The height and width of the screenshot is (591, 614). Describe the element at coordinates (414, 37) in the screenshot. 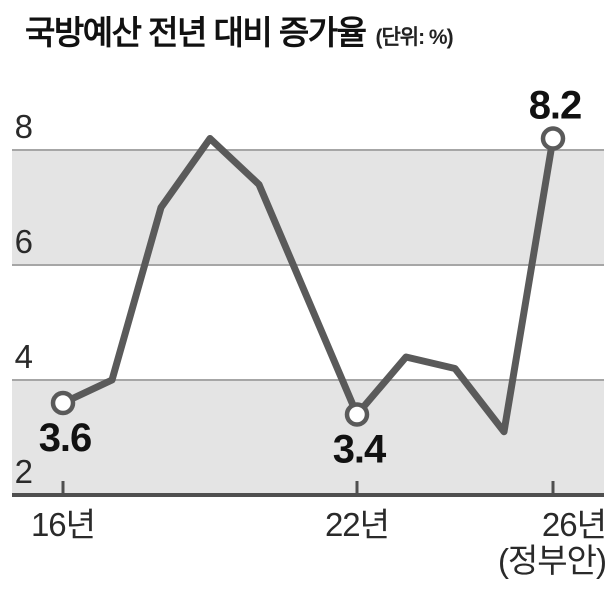

I see `chart-unit-label: (단위: %)` at that location.